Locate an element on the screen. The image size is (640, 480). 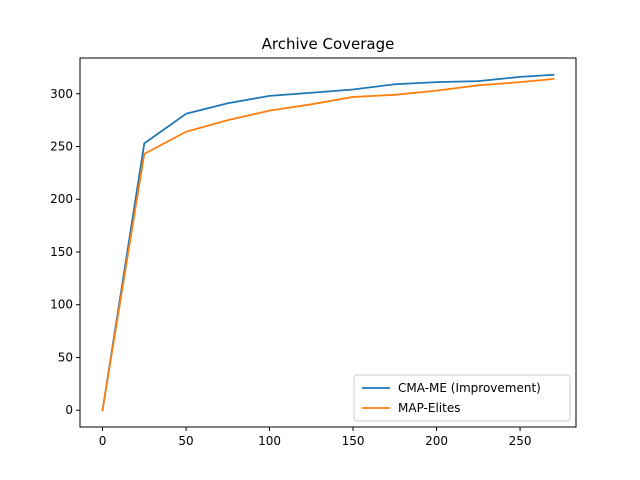
x-tick-label: 200 is located at coordinates (436, 441).